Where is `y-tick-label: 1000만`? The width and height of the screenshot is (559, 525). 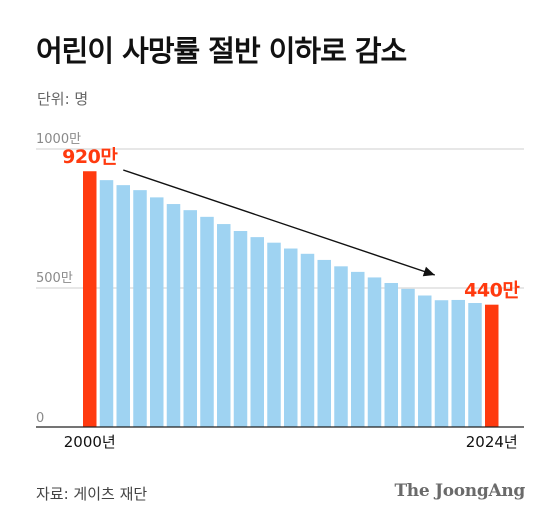
y-tick-label: 1000만 is located at coordinates (58, 139).